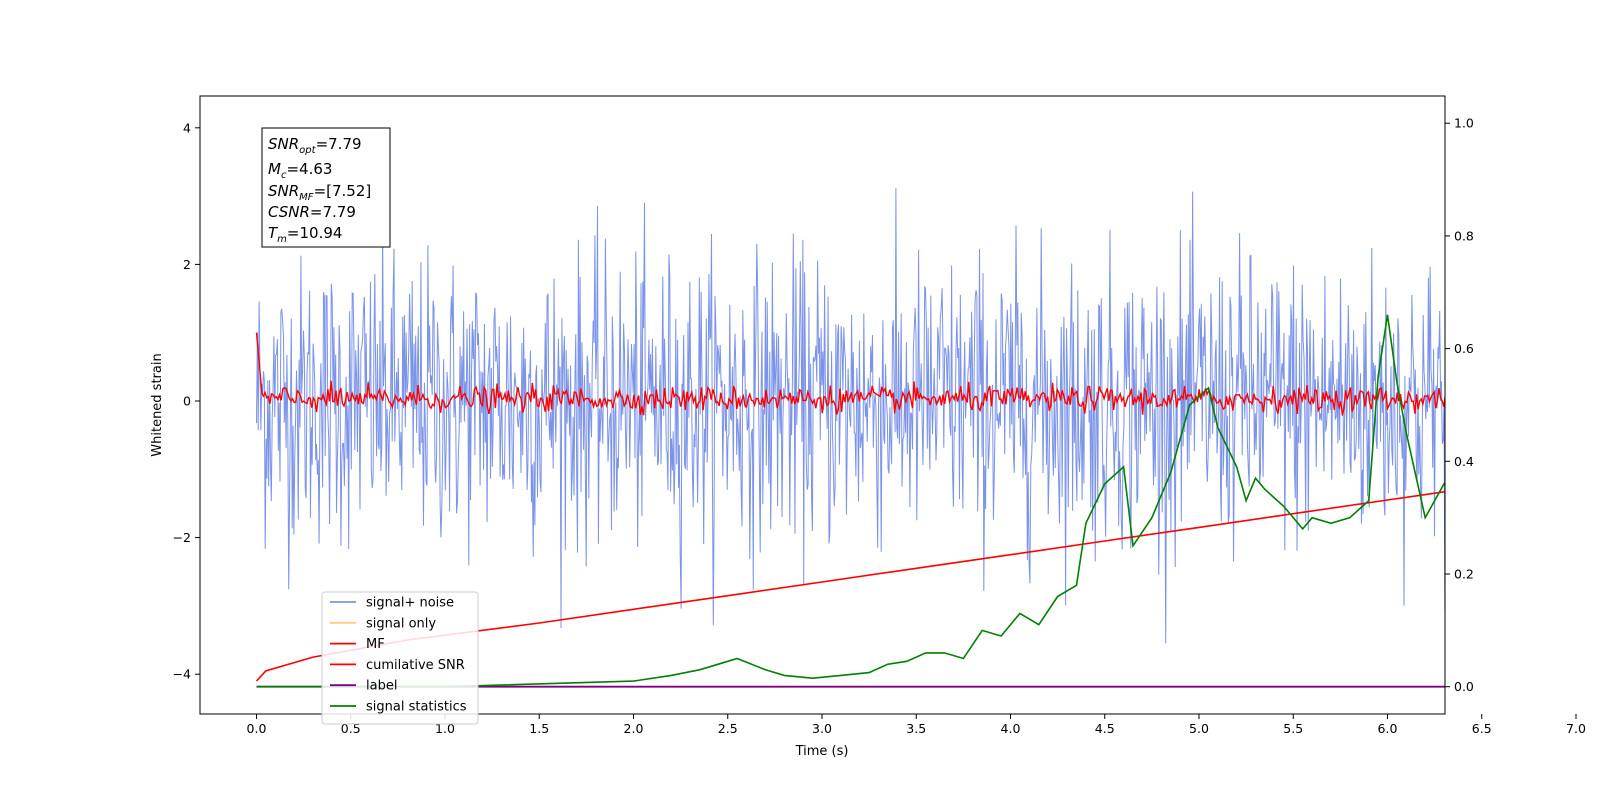 The width and height of the screenshot is (1600, 800). What do you see at coordinates (822, 751) in the screenshot?
I see `x-axis-label: Time (s)` at bounding box center [822, 751].